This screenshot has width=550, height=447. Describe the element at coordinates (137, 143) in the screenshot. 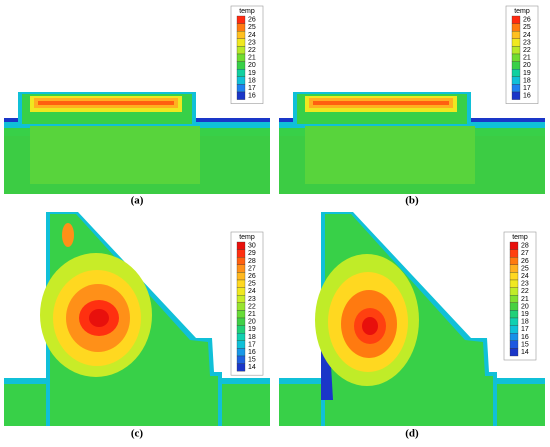

I see `contour-plot` at that location.